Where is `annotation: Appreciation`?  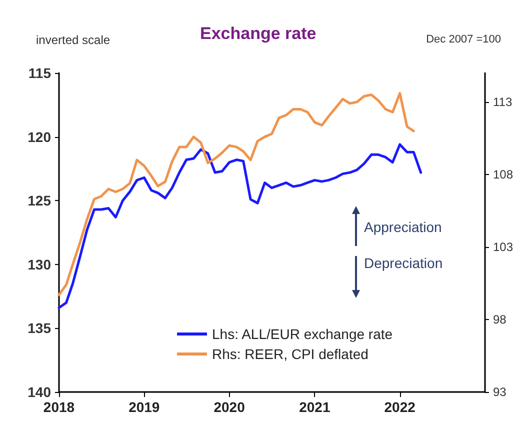
annotation: Appreciation is located at coordinates (403, 227).